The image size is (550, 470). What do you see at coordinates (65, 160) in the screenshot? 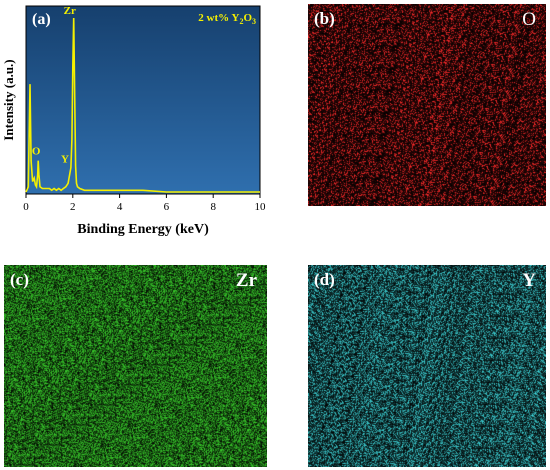
I see `peak-label-y: Y` at bounding box center [65, 160].